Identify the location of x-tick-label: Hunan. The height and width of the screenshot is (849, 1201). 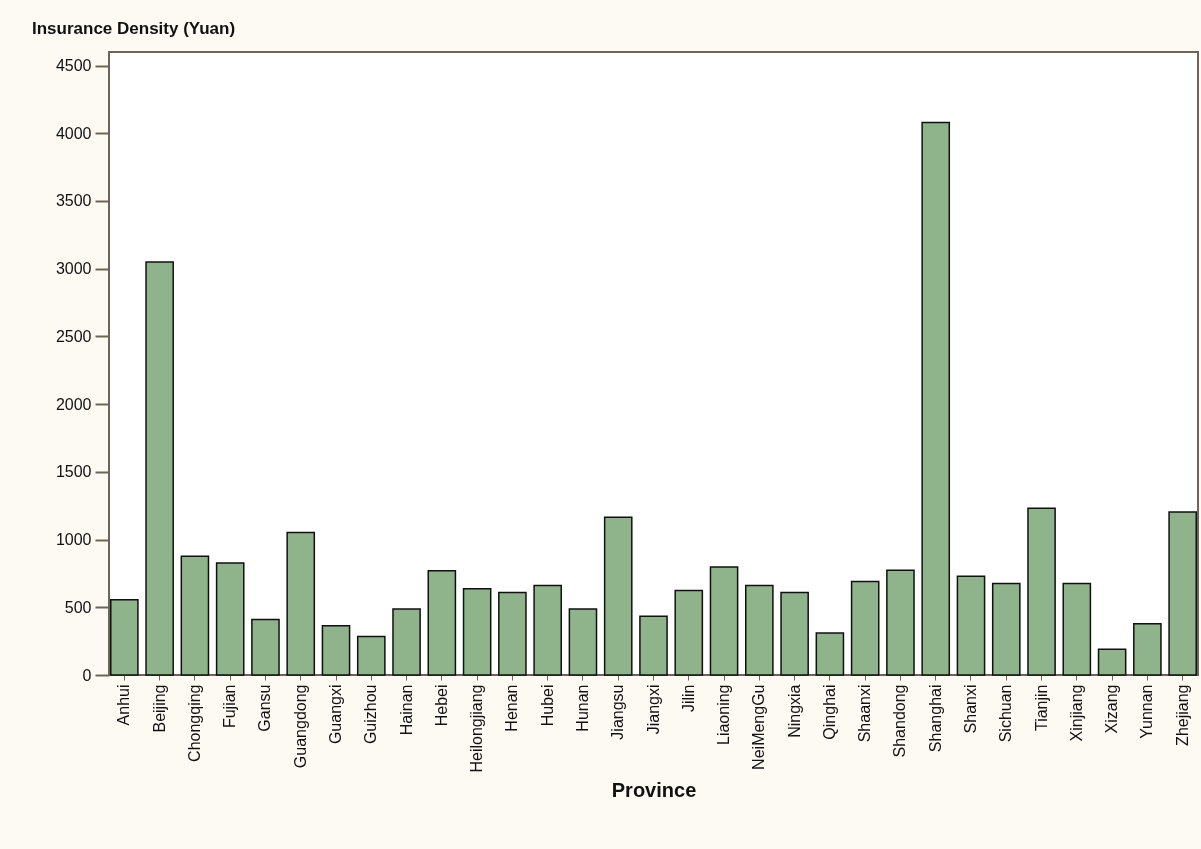
(582, 708).